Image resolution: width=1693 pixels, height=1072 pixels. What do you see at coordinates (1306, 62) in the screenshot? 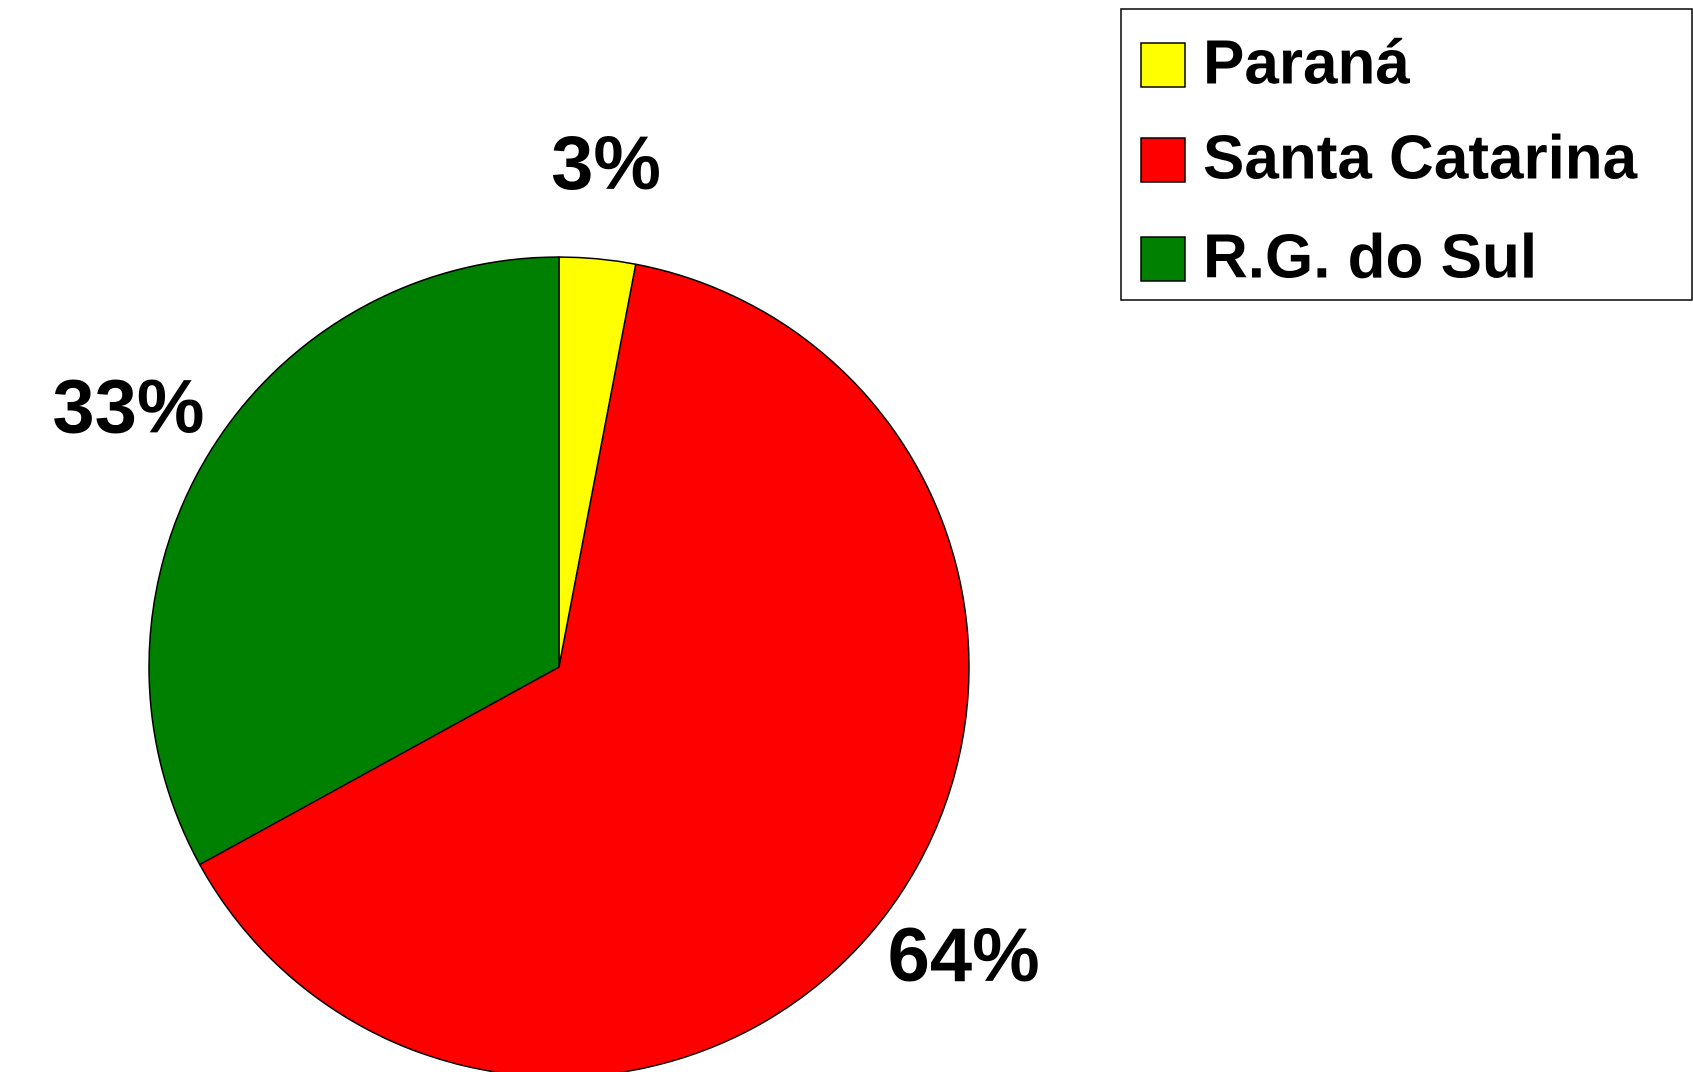
I see `legend-label: Paraná` at bounding box center [1306, 62].